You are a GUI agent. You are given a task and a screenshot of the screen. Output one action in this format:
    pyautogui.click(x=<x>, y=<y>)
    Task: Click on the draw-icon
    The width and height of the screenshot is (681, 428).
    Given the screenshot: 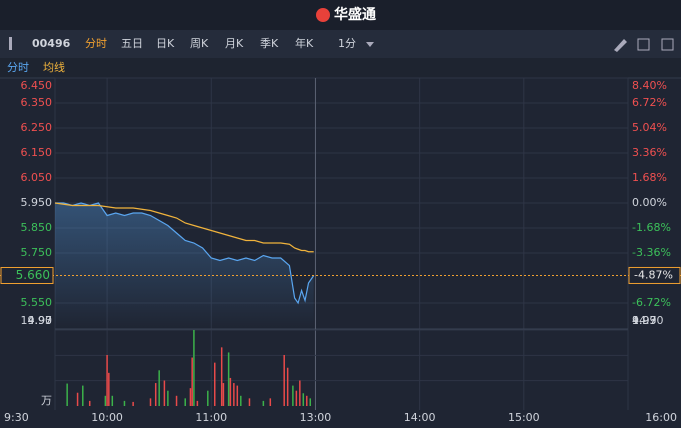 What is the action you would take?
    pyautogui.click(x=620, y=45)
    